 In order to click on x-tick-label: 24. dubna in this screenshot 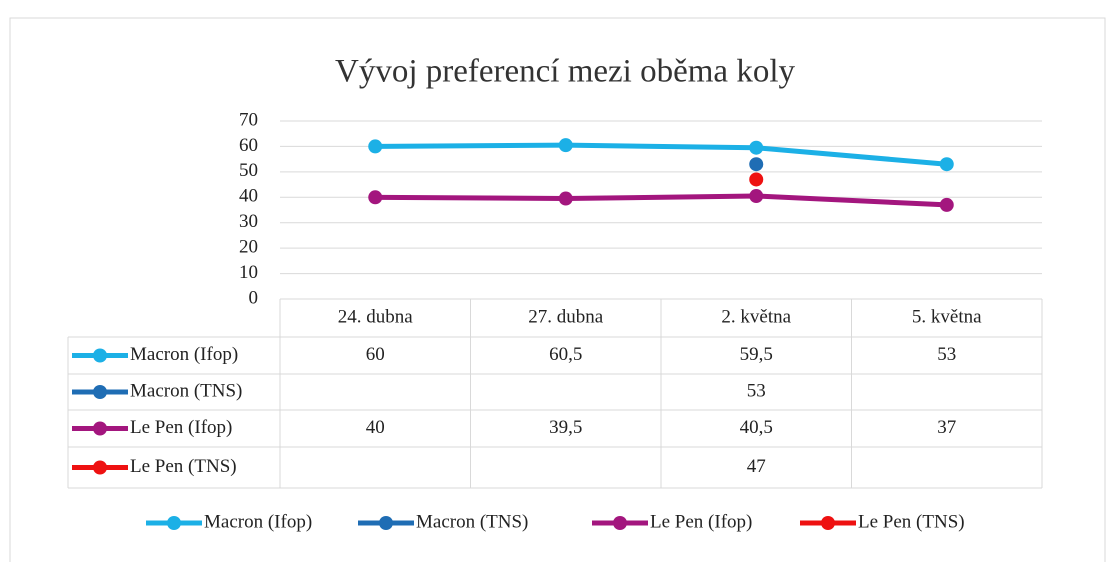, I will do `click(376, 316)`.